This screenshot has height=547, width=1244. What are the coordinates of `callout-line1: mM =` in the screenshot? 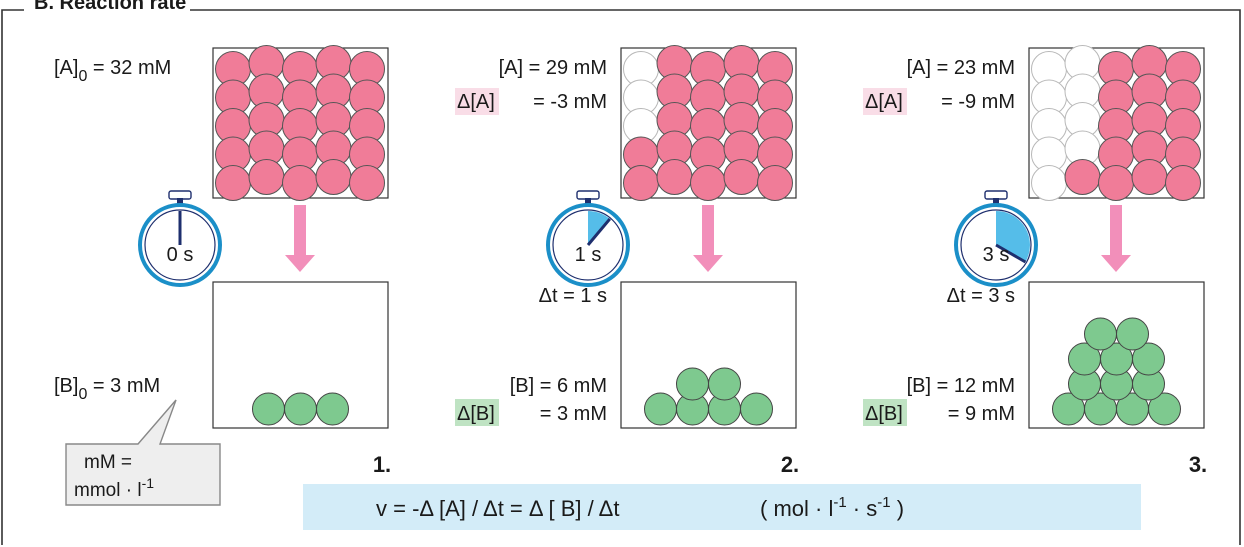 It's located at (108, 462).